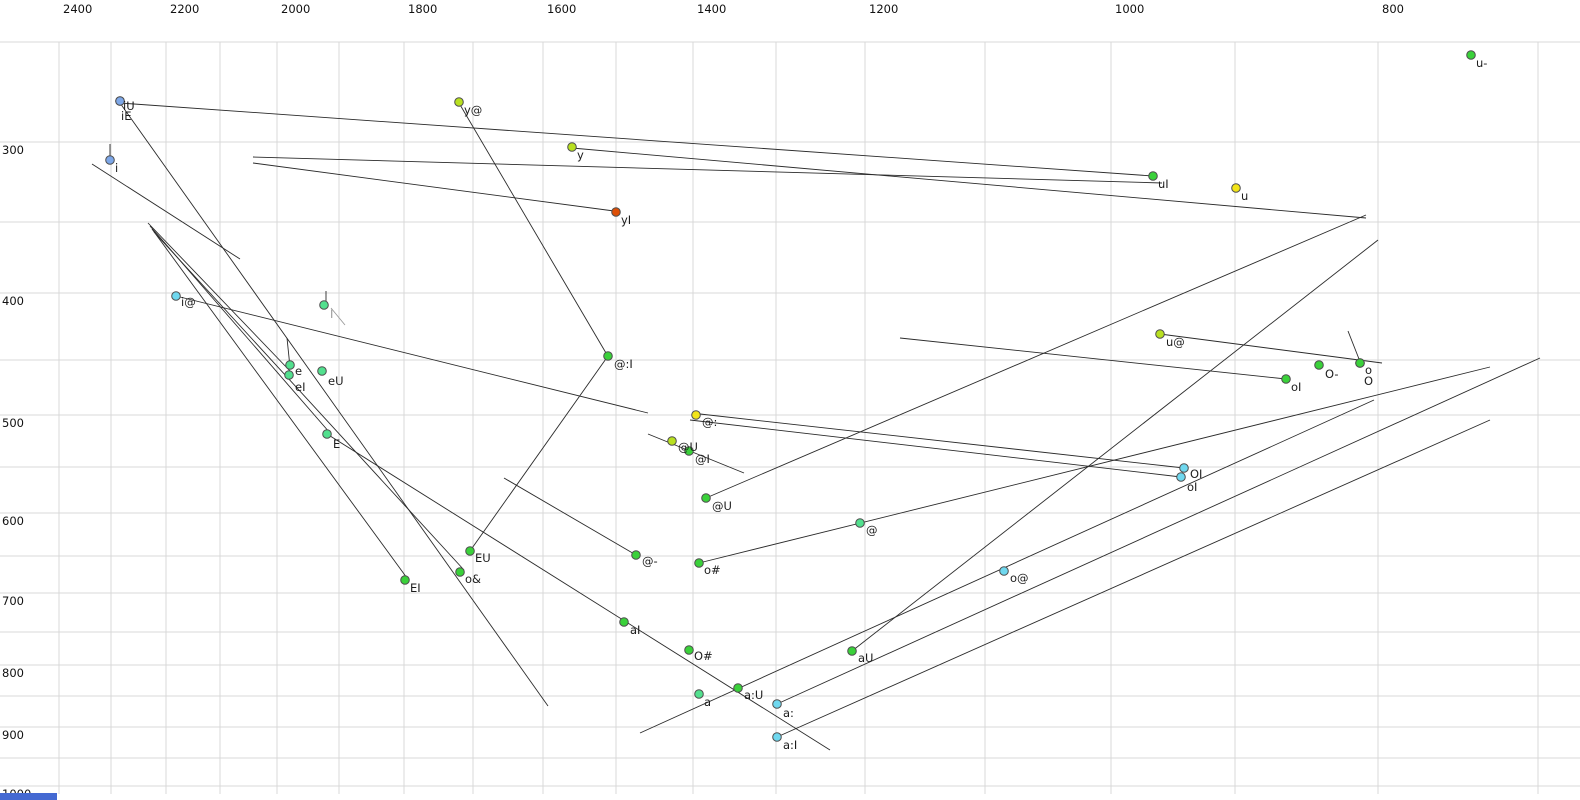 This screenshot has width=1580, height=800. What do you see at coordinates (626, 220) in the screenshot?
I see `point-label-yI: yI` at bounding box center [626, 220].